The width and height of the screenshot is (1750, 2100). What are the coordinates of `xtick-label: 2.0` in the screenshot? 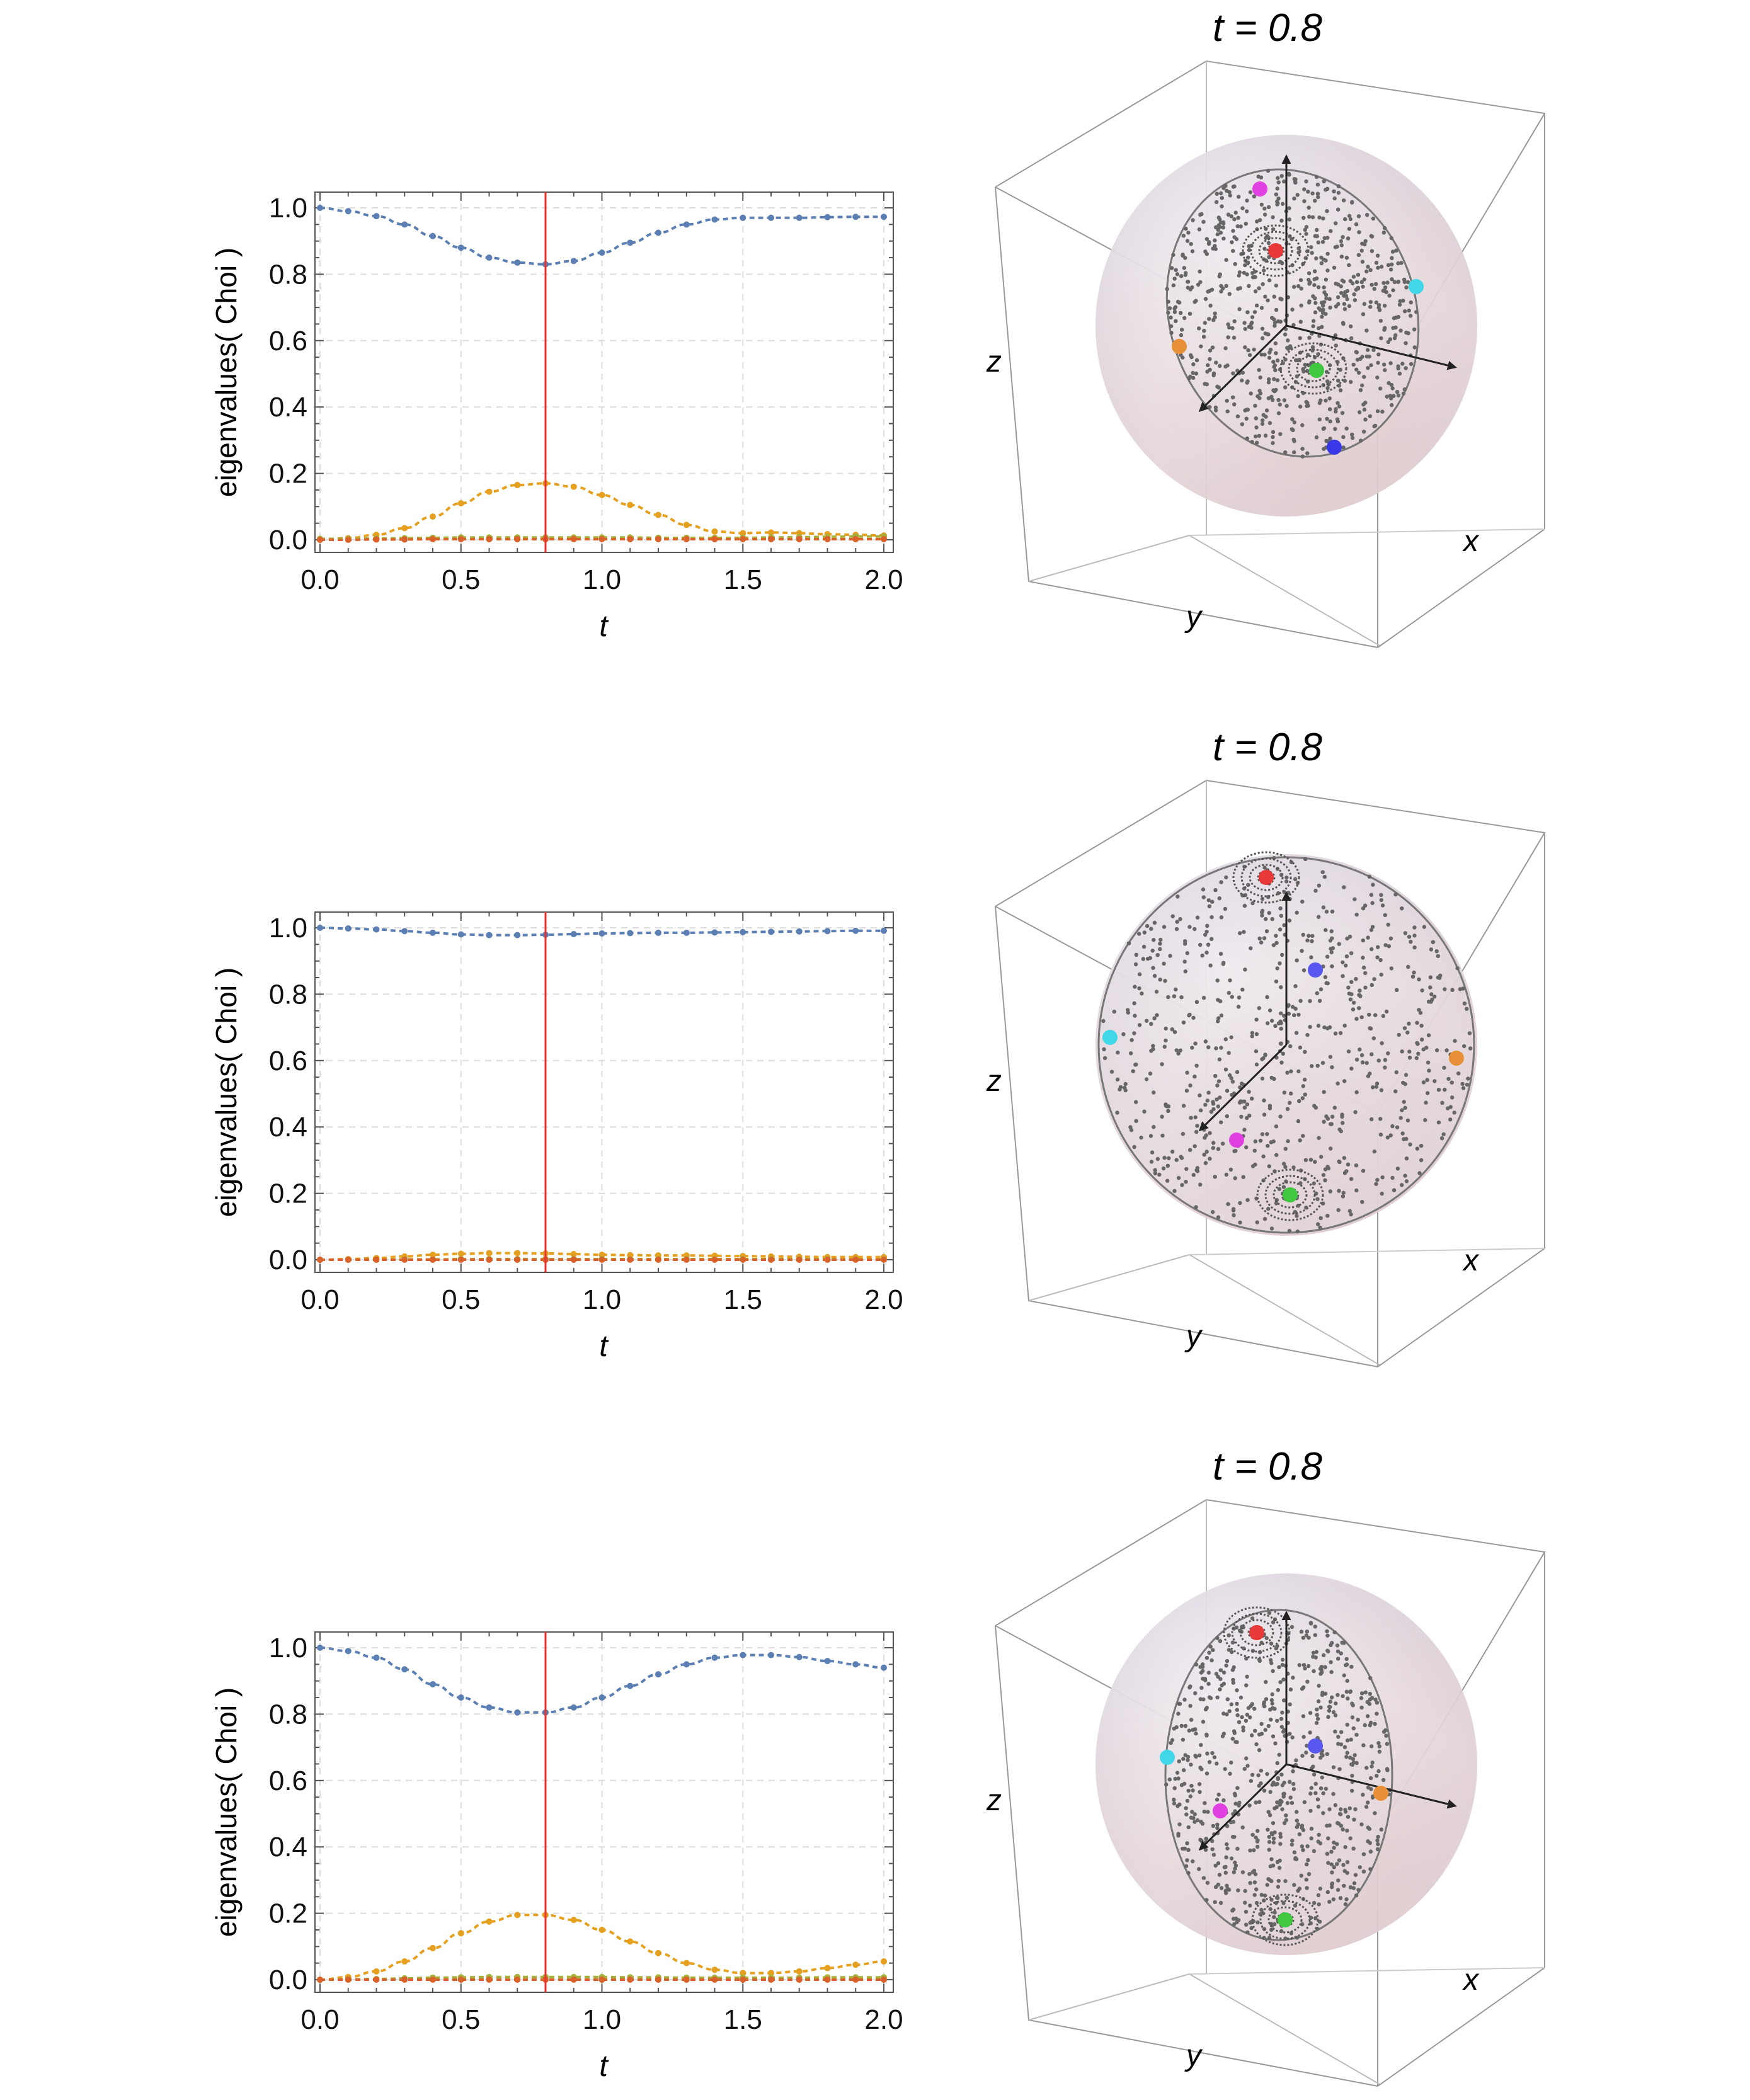 It's located at (883, 580).